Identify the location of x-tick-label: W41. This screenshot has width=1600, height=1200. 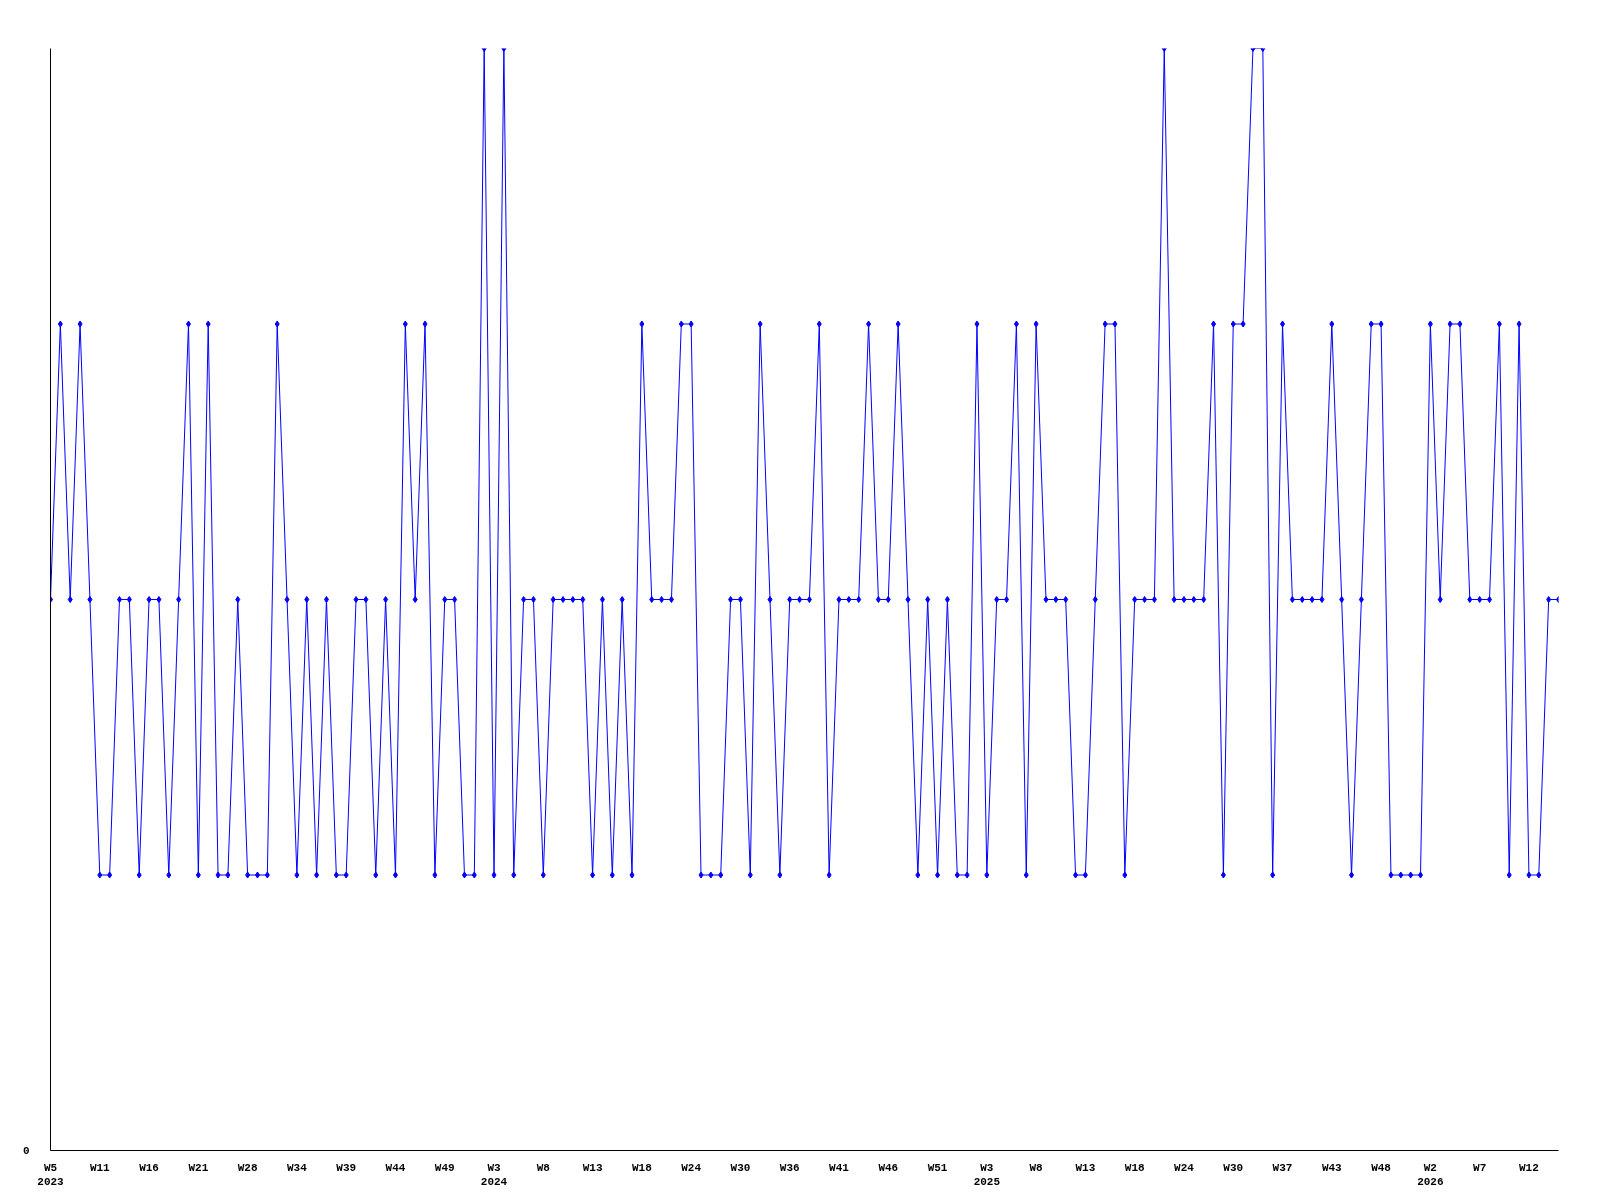
(839, 1167).